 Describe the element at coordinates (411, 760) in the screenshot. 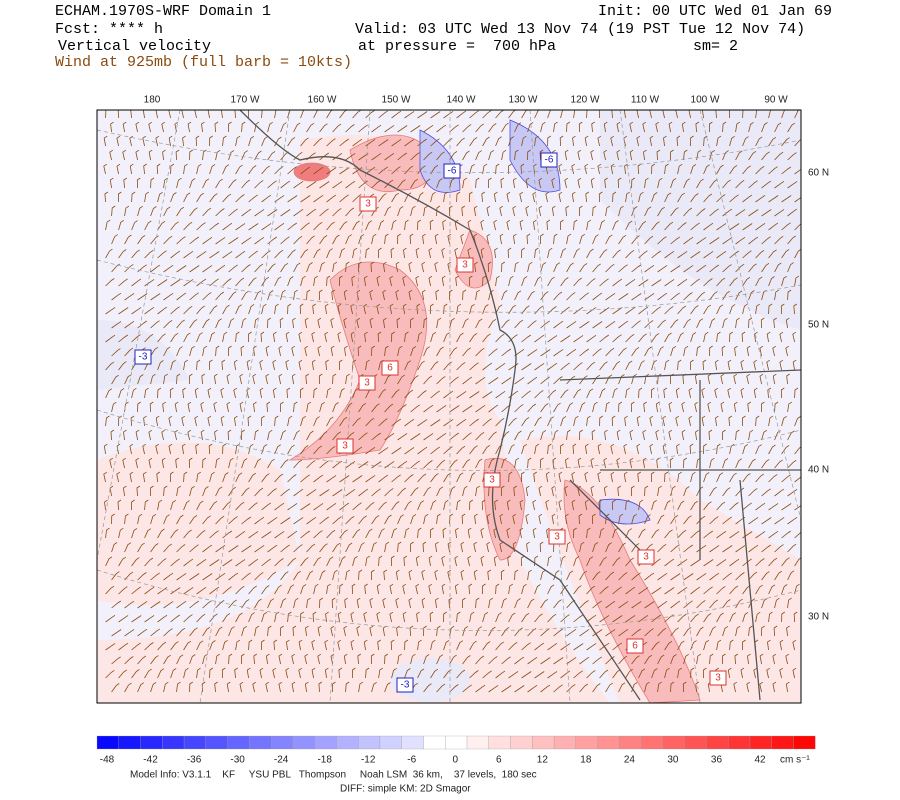

I see `colorbar-tick: -6` at that location.